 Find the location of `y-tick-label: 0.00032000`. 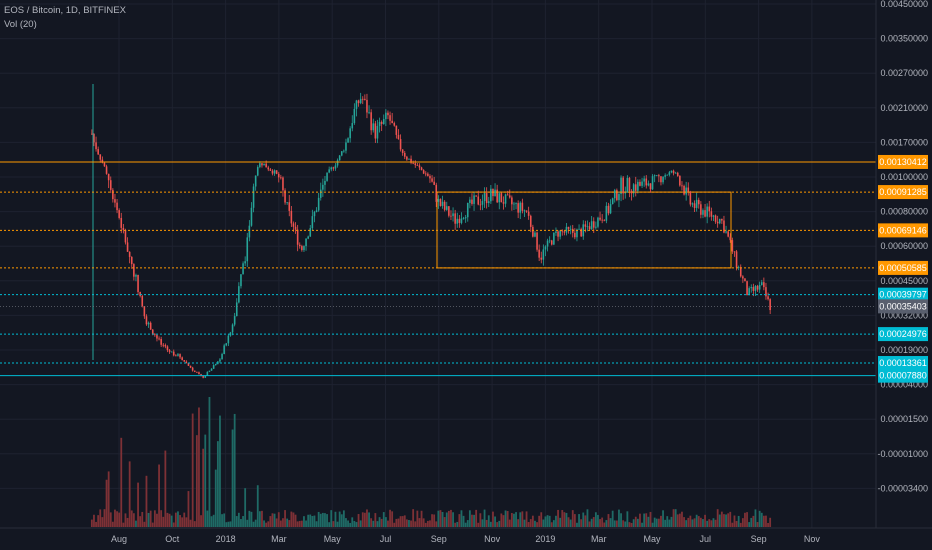

y-tick-label: 0.00032000 is located at coordinates (904, 315).